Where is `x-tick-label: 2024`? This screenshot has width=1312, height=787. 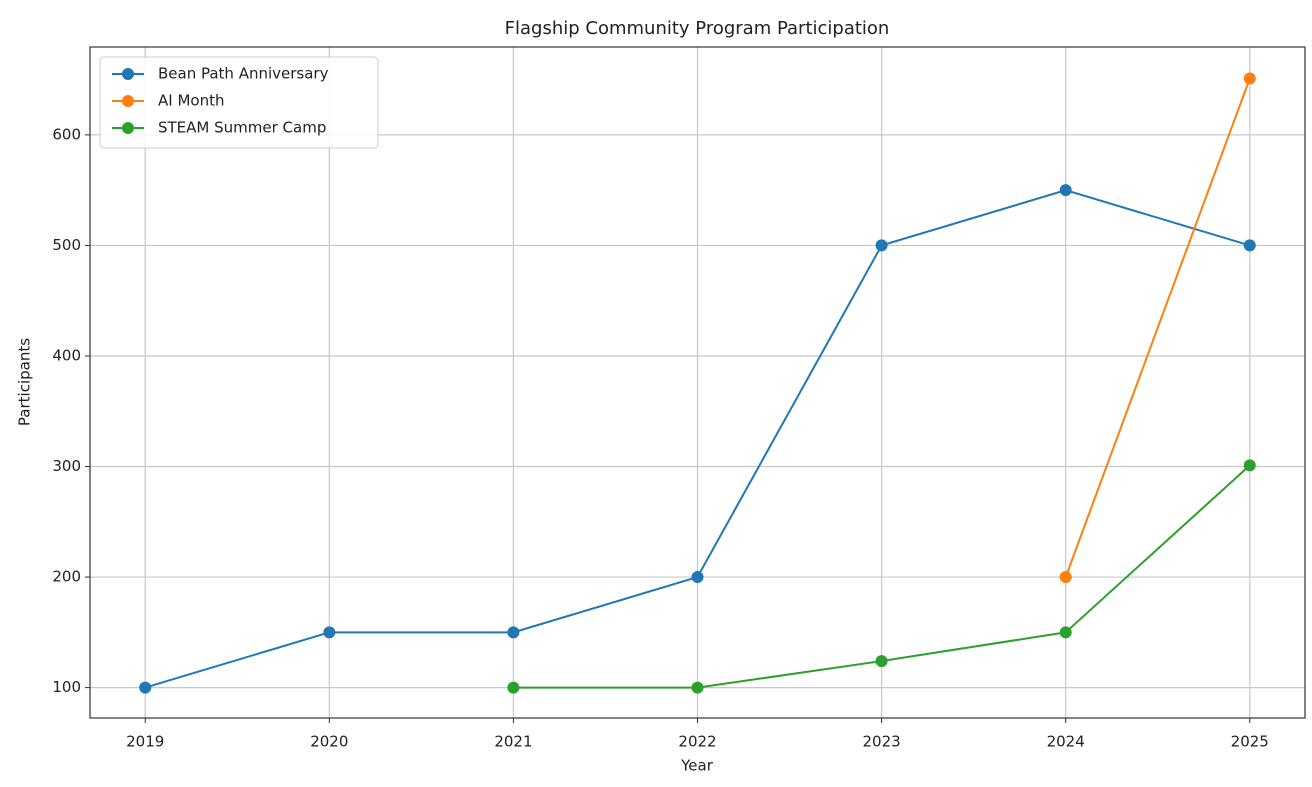 x-tick-label: 2024 is located at coordinates (1066, 742).